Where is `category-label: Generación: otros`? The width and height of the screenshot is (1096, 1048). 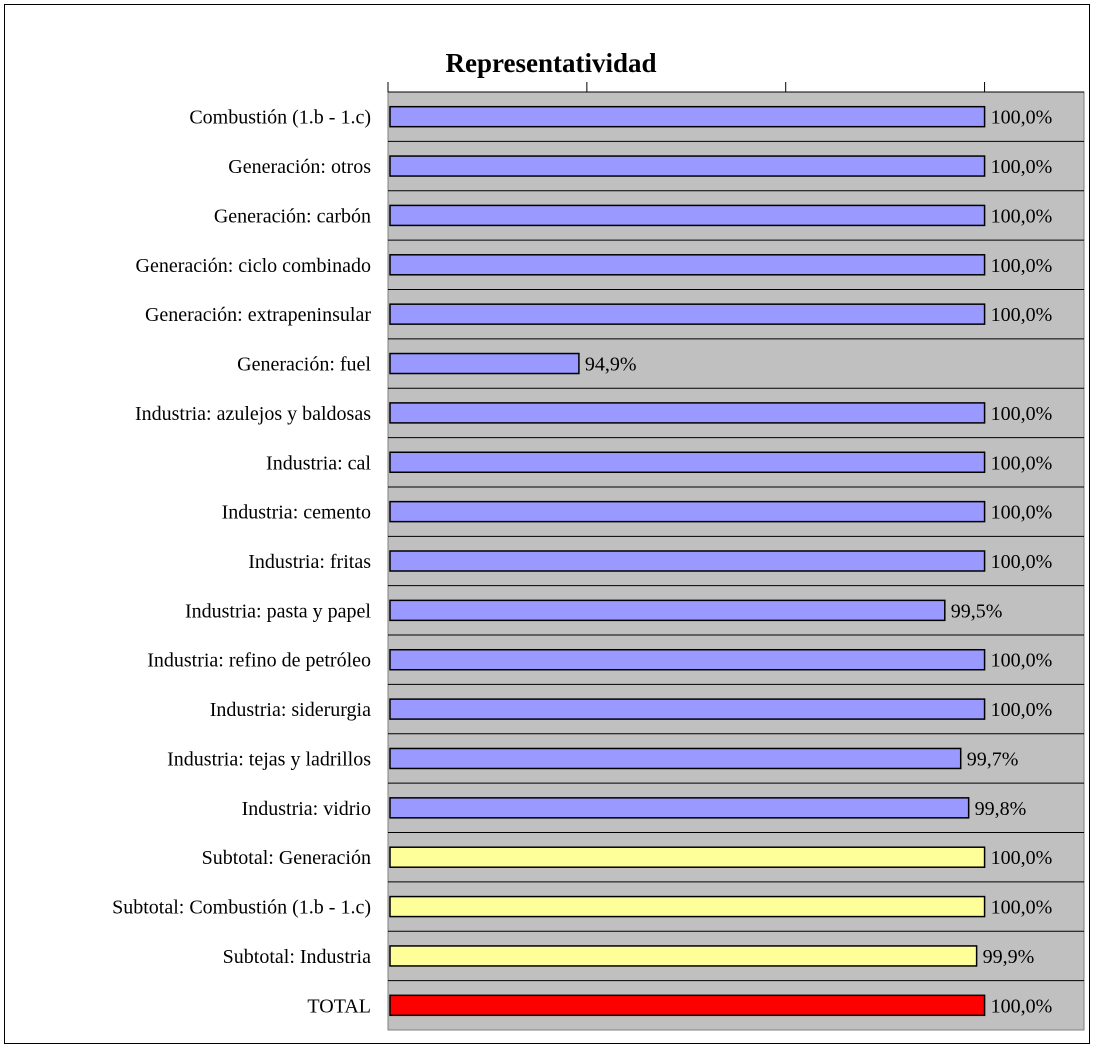
category-label: Generación: otros is located at coordinates (299, 167).